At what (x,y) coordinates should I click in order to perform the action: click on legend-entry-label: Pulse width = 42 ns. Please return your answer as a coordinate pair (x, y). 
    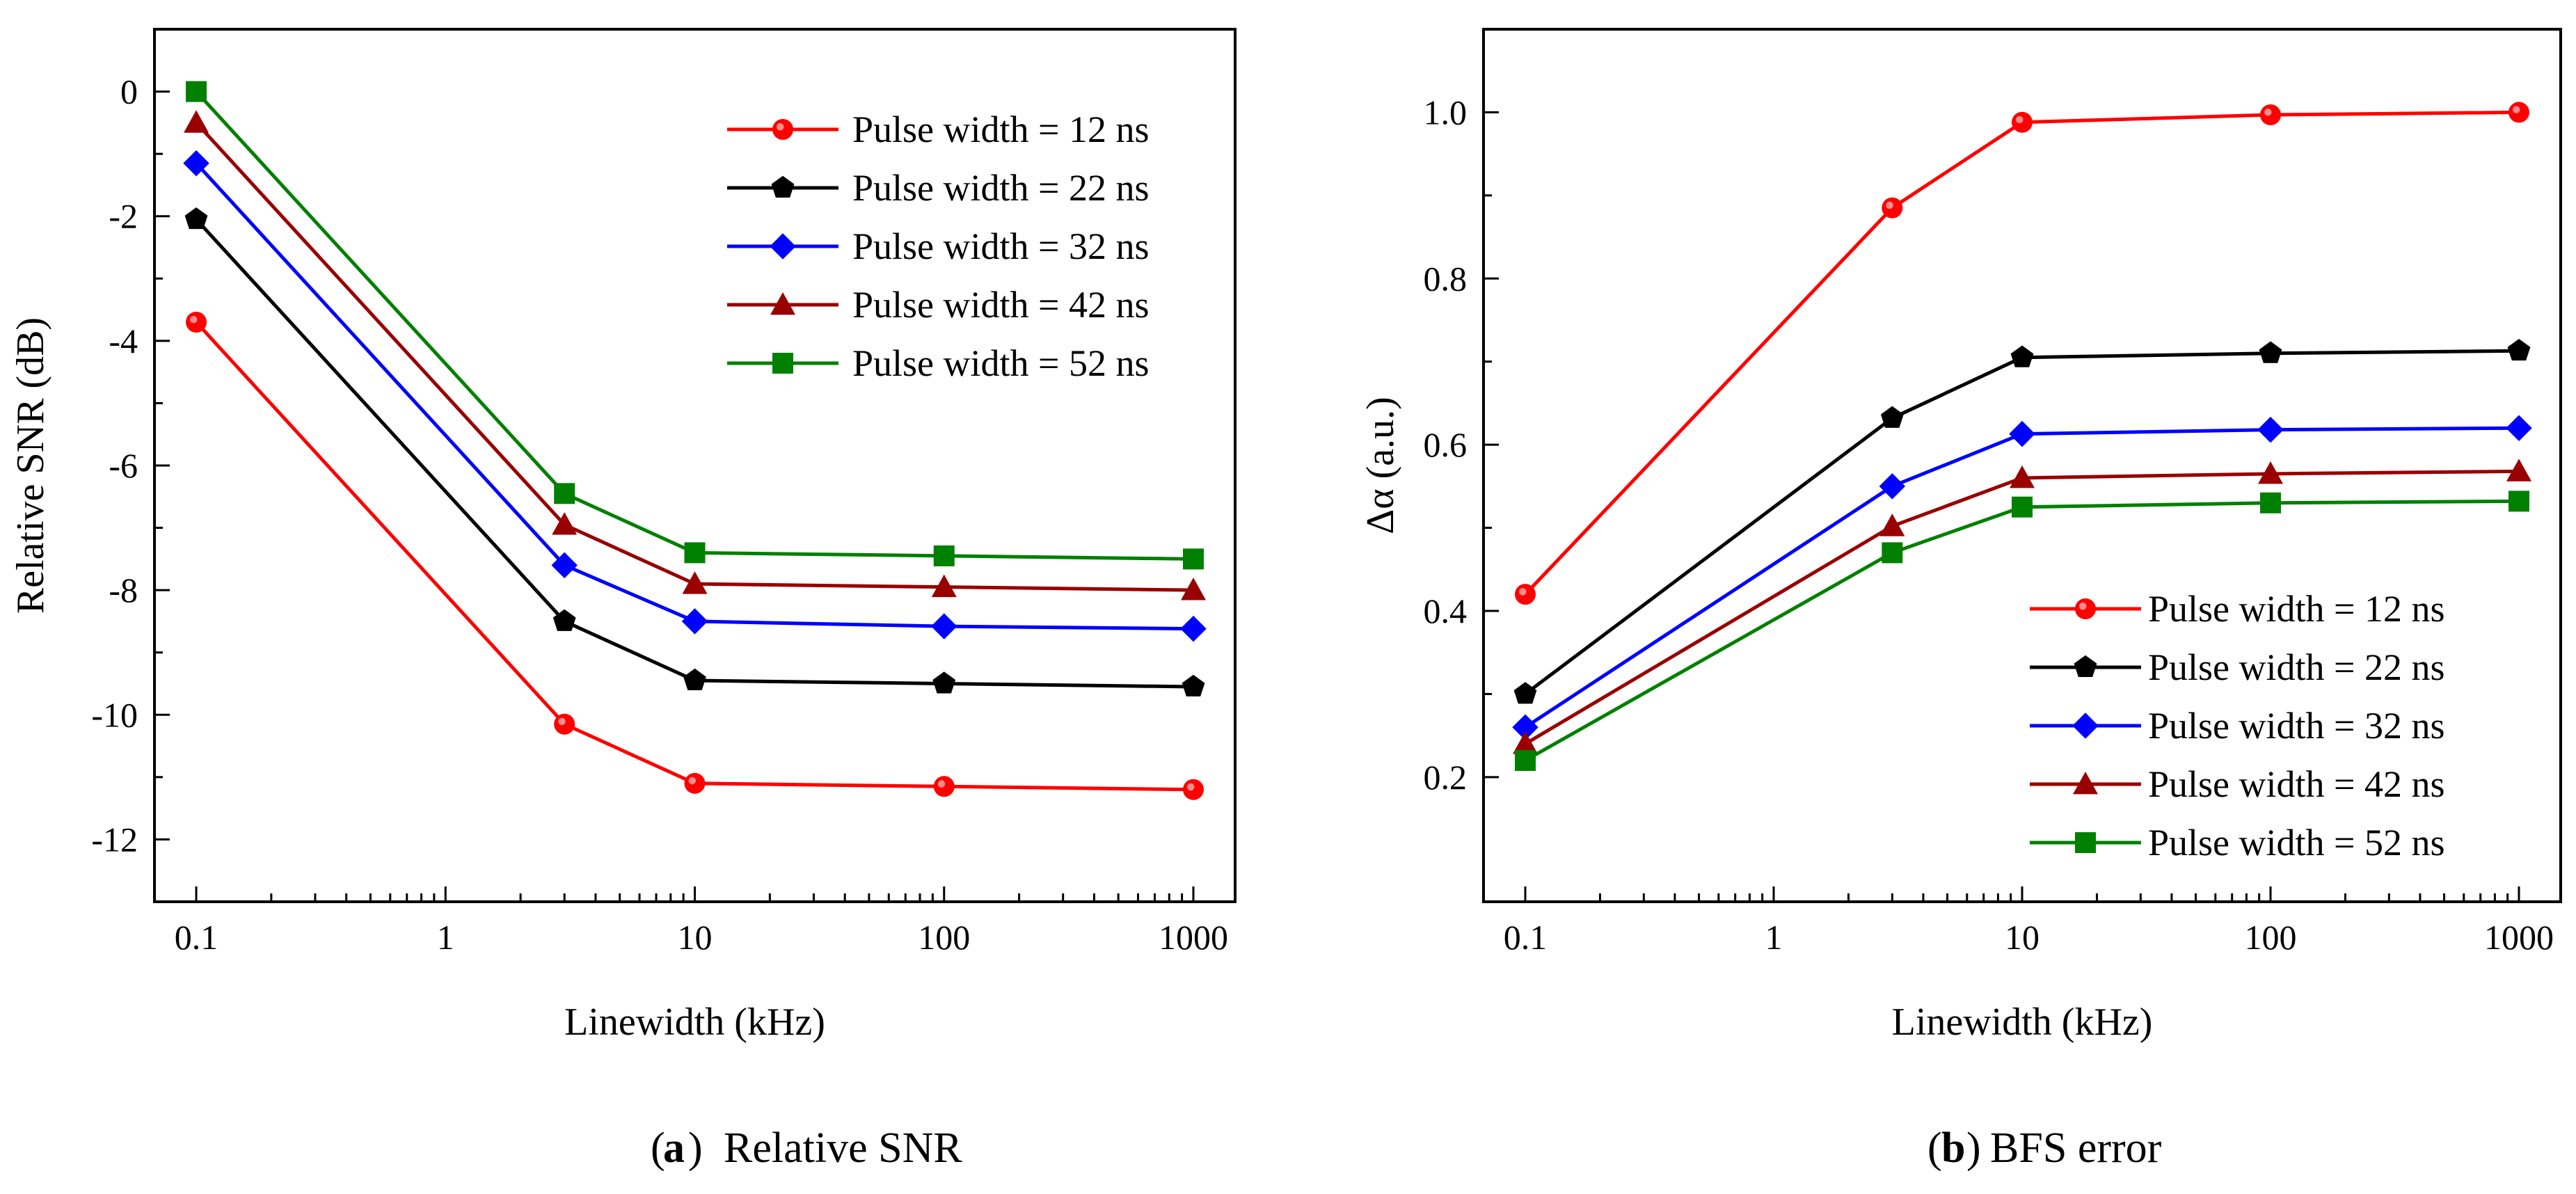
    Looking at the image, I should click on (1001, 305).